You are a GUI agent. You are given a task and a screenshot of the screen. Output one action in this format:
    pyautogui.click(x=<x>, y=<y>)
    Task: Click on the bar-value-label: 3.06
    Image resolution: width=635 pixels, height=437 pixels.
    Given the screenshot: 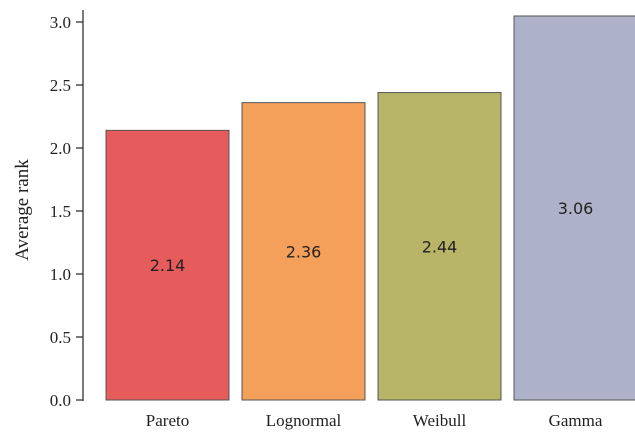 What is the action you would take?
    pyautogui.click(x=576, y=208)
    